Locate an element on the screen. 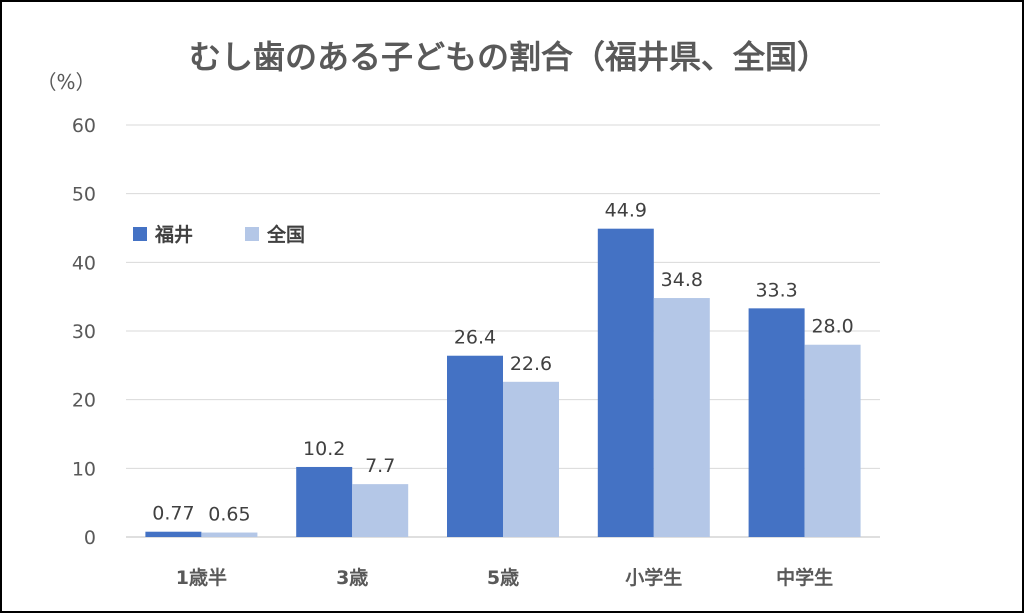 This screenshot has height=615, width=1024. data-label: 28.0 is located at coordinates (832, 327).